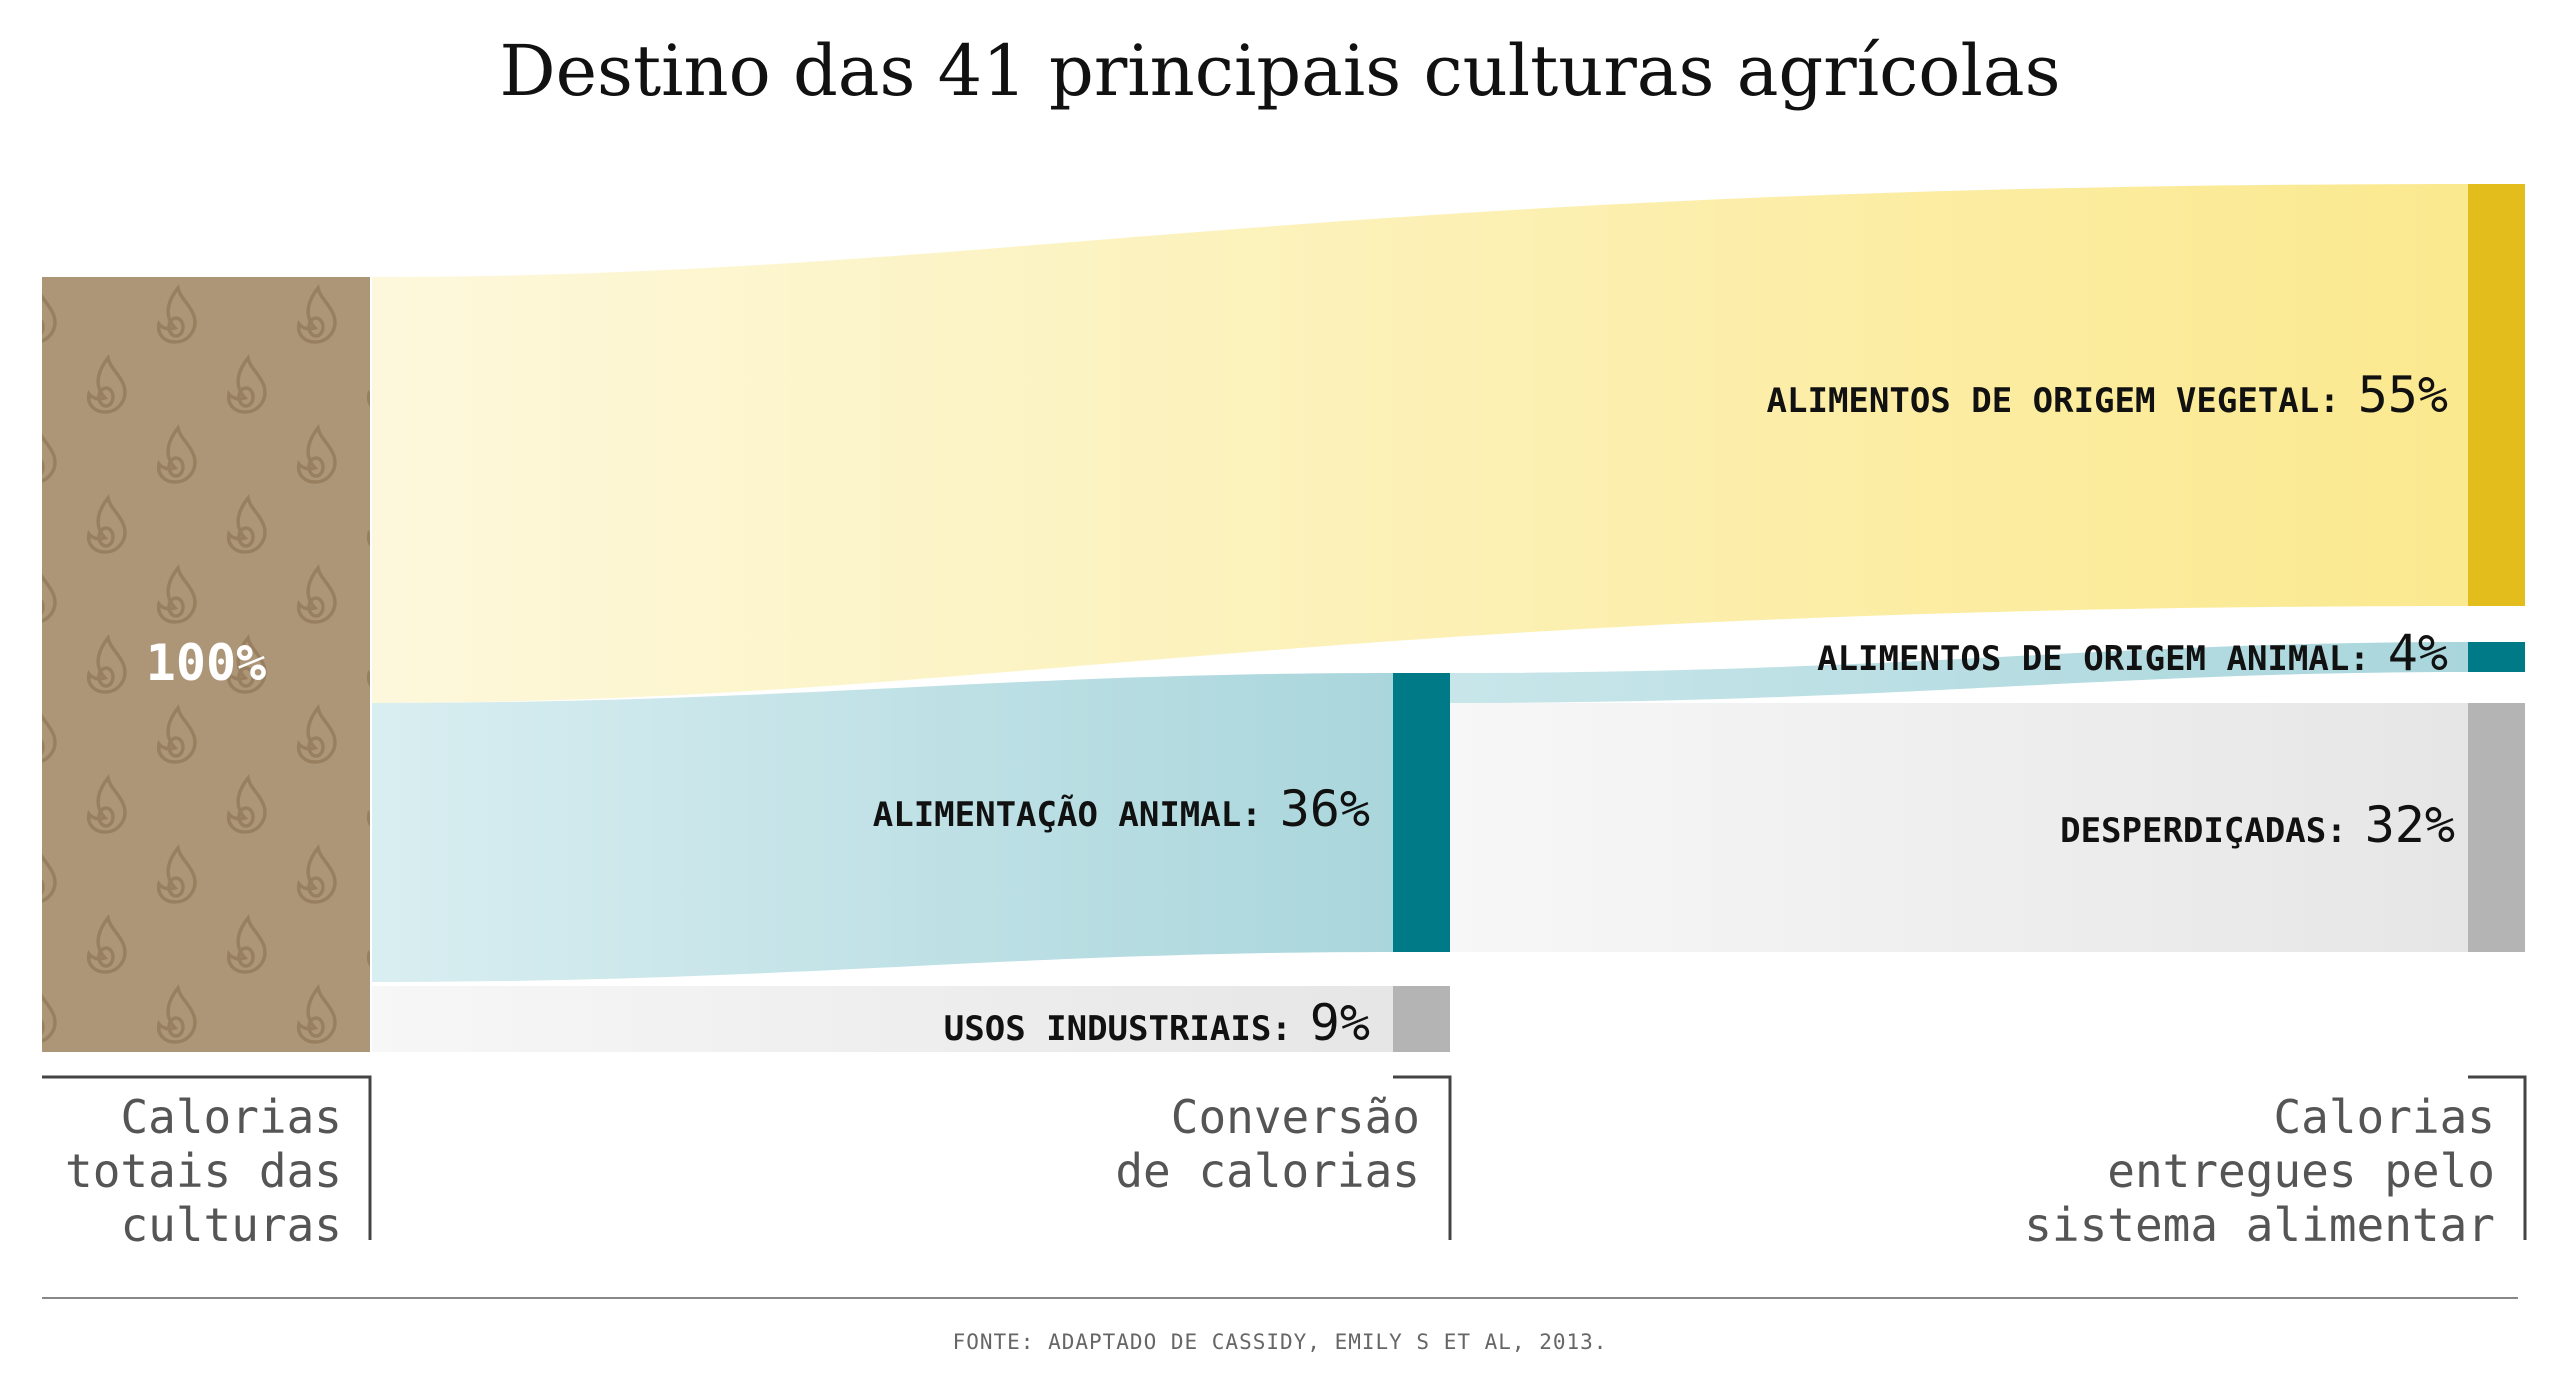 Image resolution: width=2560 pixels, height=1381 pixels. I want to click on stage-label-right-line: Calorias, so click(2384, 1117).